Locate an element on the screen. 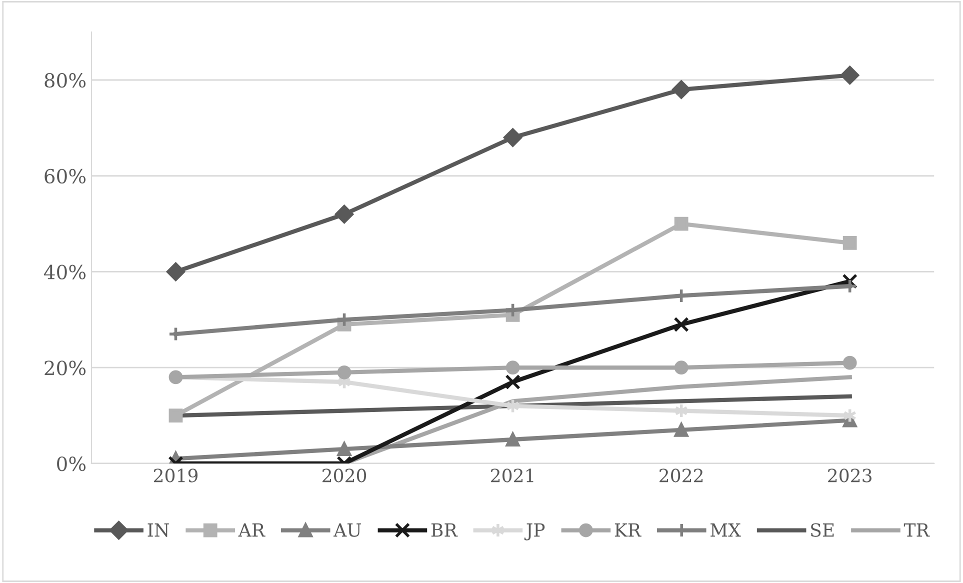 The image size is (963, 583). x-tick-label: 2021 is located at coordinates (512, 475).